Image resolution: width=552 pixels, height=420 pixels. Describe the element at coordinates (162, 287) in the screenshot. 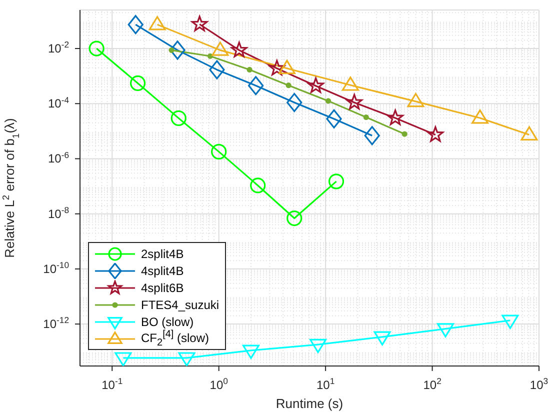

I see `legend-label: 4split6B` at that location.